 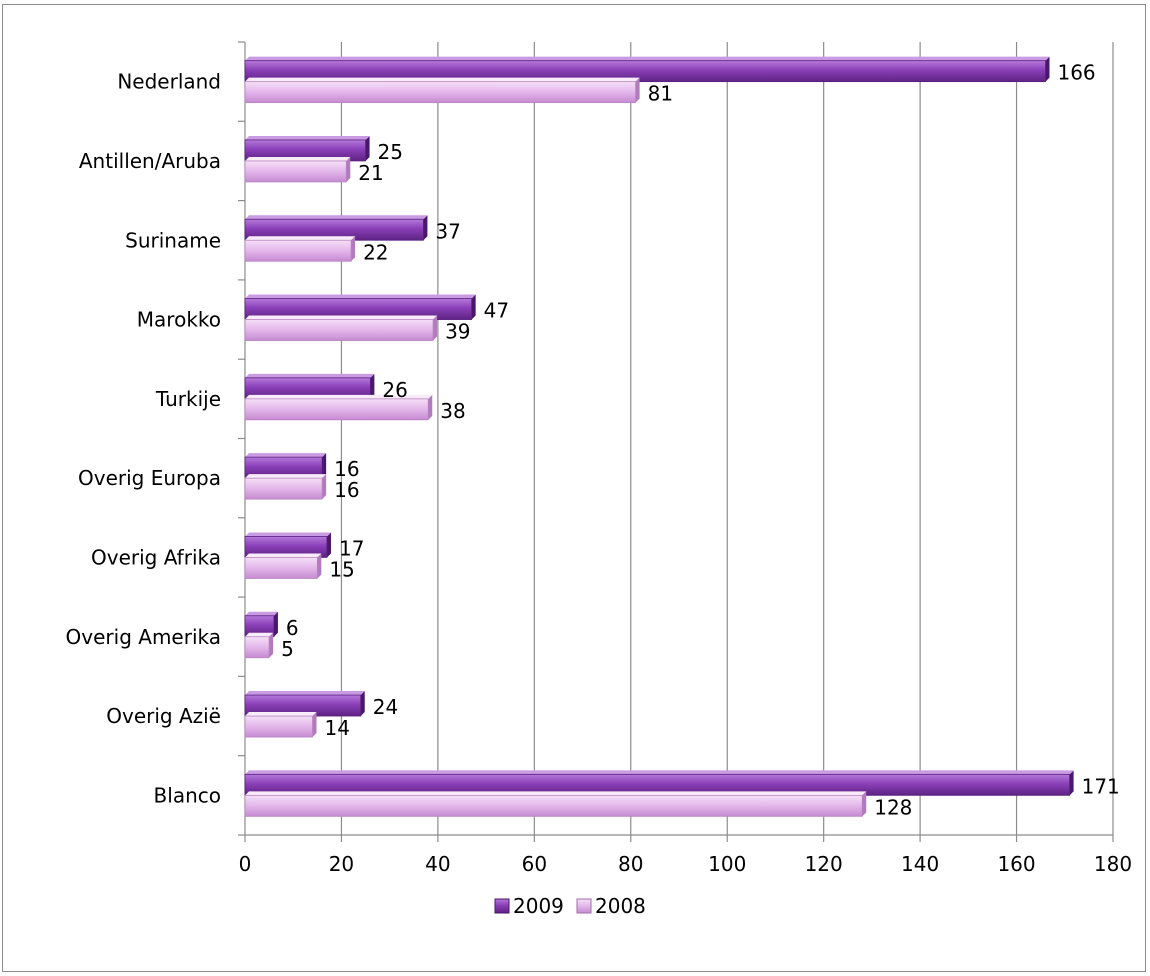 I want to click on category-label: Nederland, so click(x=169, y=82).